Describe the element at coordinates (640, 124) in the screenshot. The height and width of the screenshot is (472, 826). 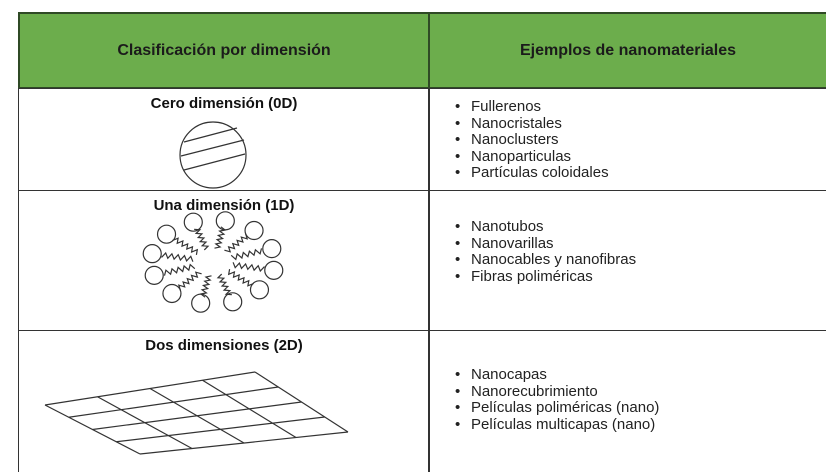
I see `example-item: Nanocristales` at that location.